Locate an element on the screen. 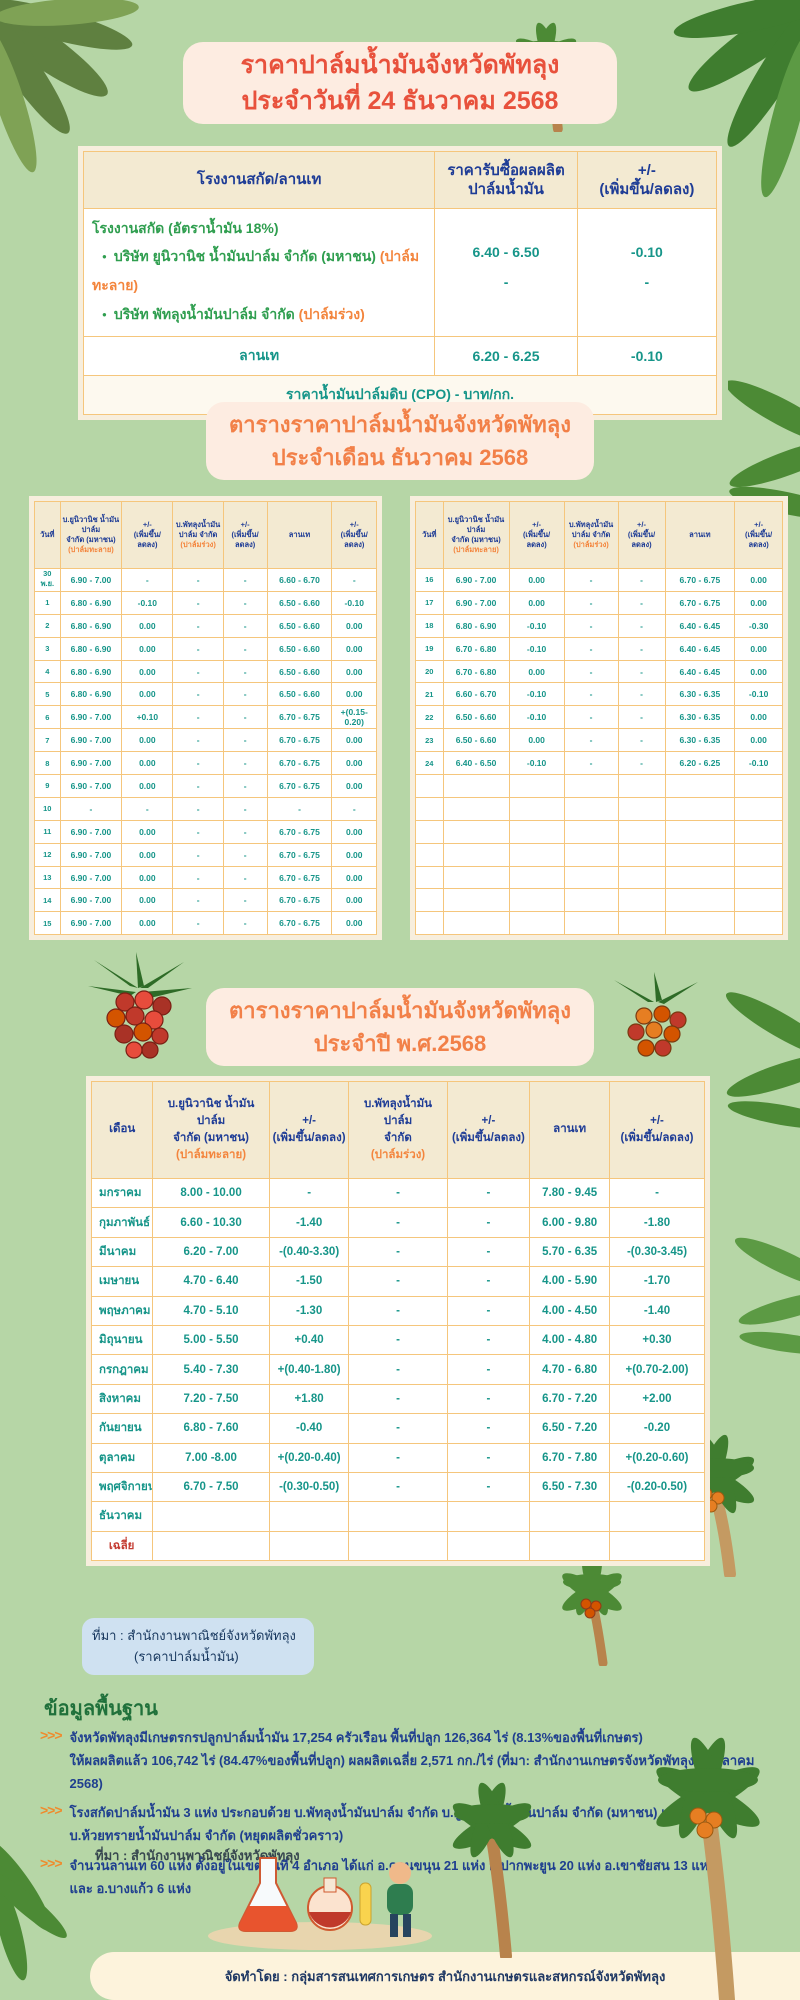 This screenshot has height=2000, width=800. table-row: 1 6.80 - 6.90 -0.10- -6.50 - 6.60 -0.10 is located at coordinates (205, 602).